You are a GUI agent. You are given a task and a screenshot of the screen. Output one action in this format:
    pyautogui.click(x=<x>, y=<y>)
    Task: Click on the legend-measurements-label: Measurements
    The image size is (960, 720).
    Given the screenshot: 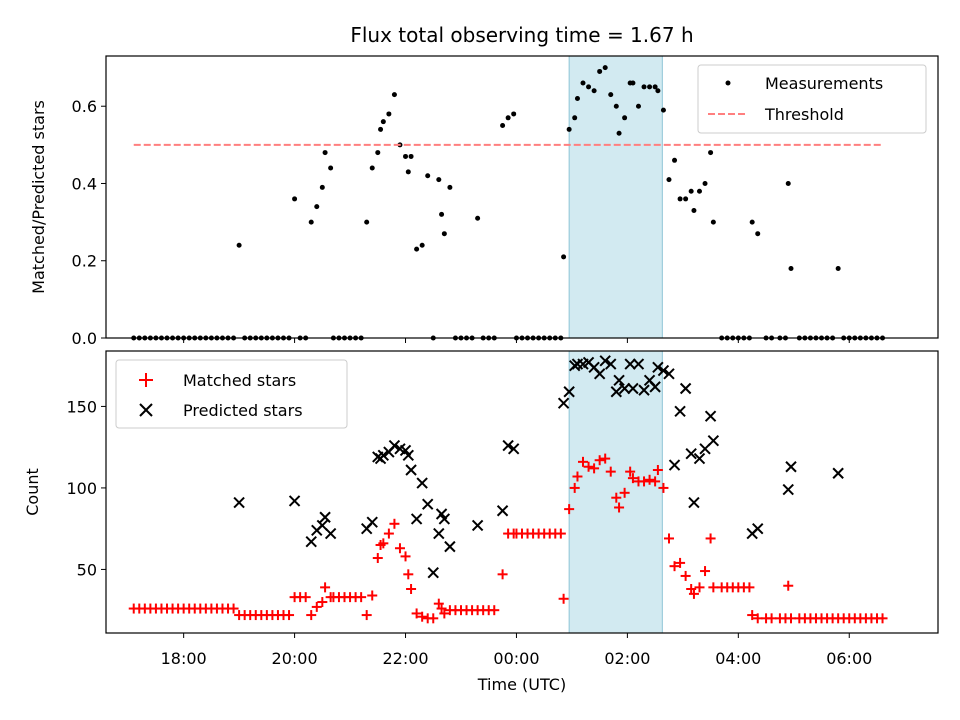 What is the action you would take?
    pyautogui.click(x=824, y=83)
    